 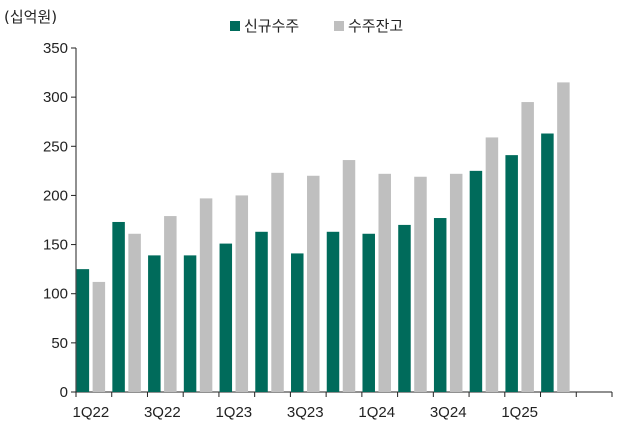 What do you see at coordinates (60, 220) in the screenshot?
I see `y-axis: 0 50 100 150 200 250 300 350` at bounding box center [60, 220].